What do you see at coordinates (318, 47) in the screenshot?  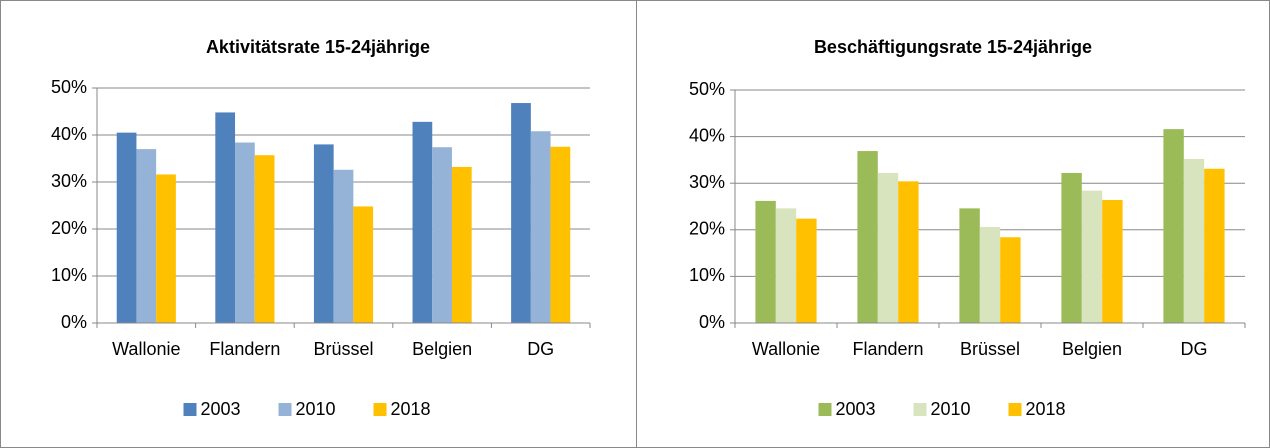 I see `chart-title: Aktivitätsrate 15-24jährige` at bounding box center [318, 47].